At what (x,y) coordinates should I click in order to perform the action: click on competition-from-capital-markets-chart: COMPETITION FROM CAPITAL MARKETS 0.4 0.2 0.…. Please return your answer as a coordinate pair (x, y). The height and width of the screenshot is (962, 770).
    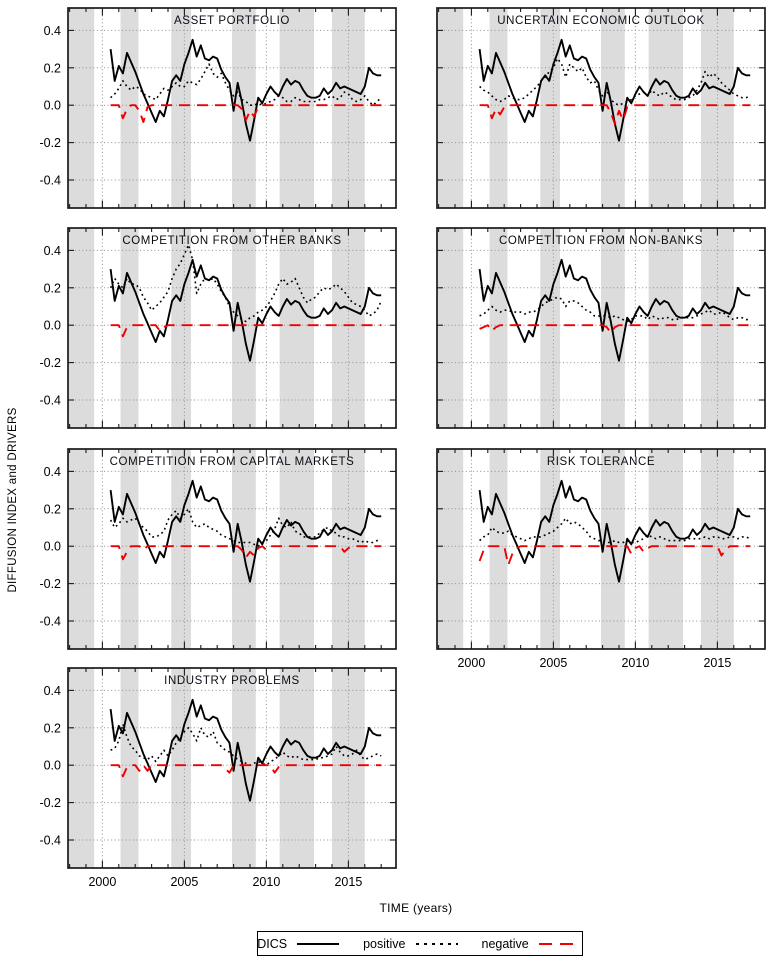
    Looking at the image, I should click on (218, 549).